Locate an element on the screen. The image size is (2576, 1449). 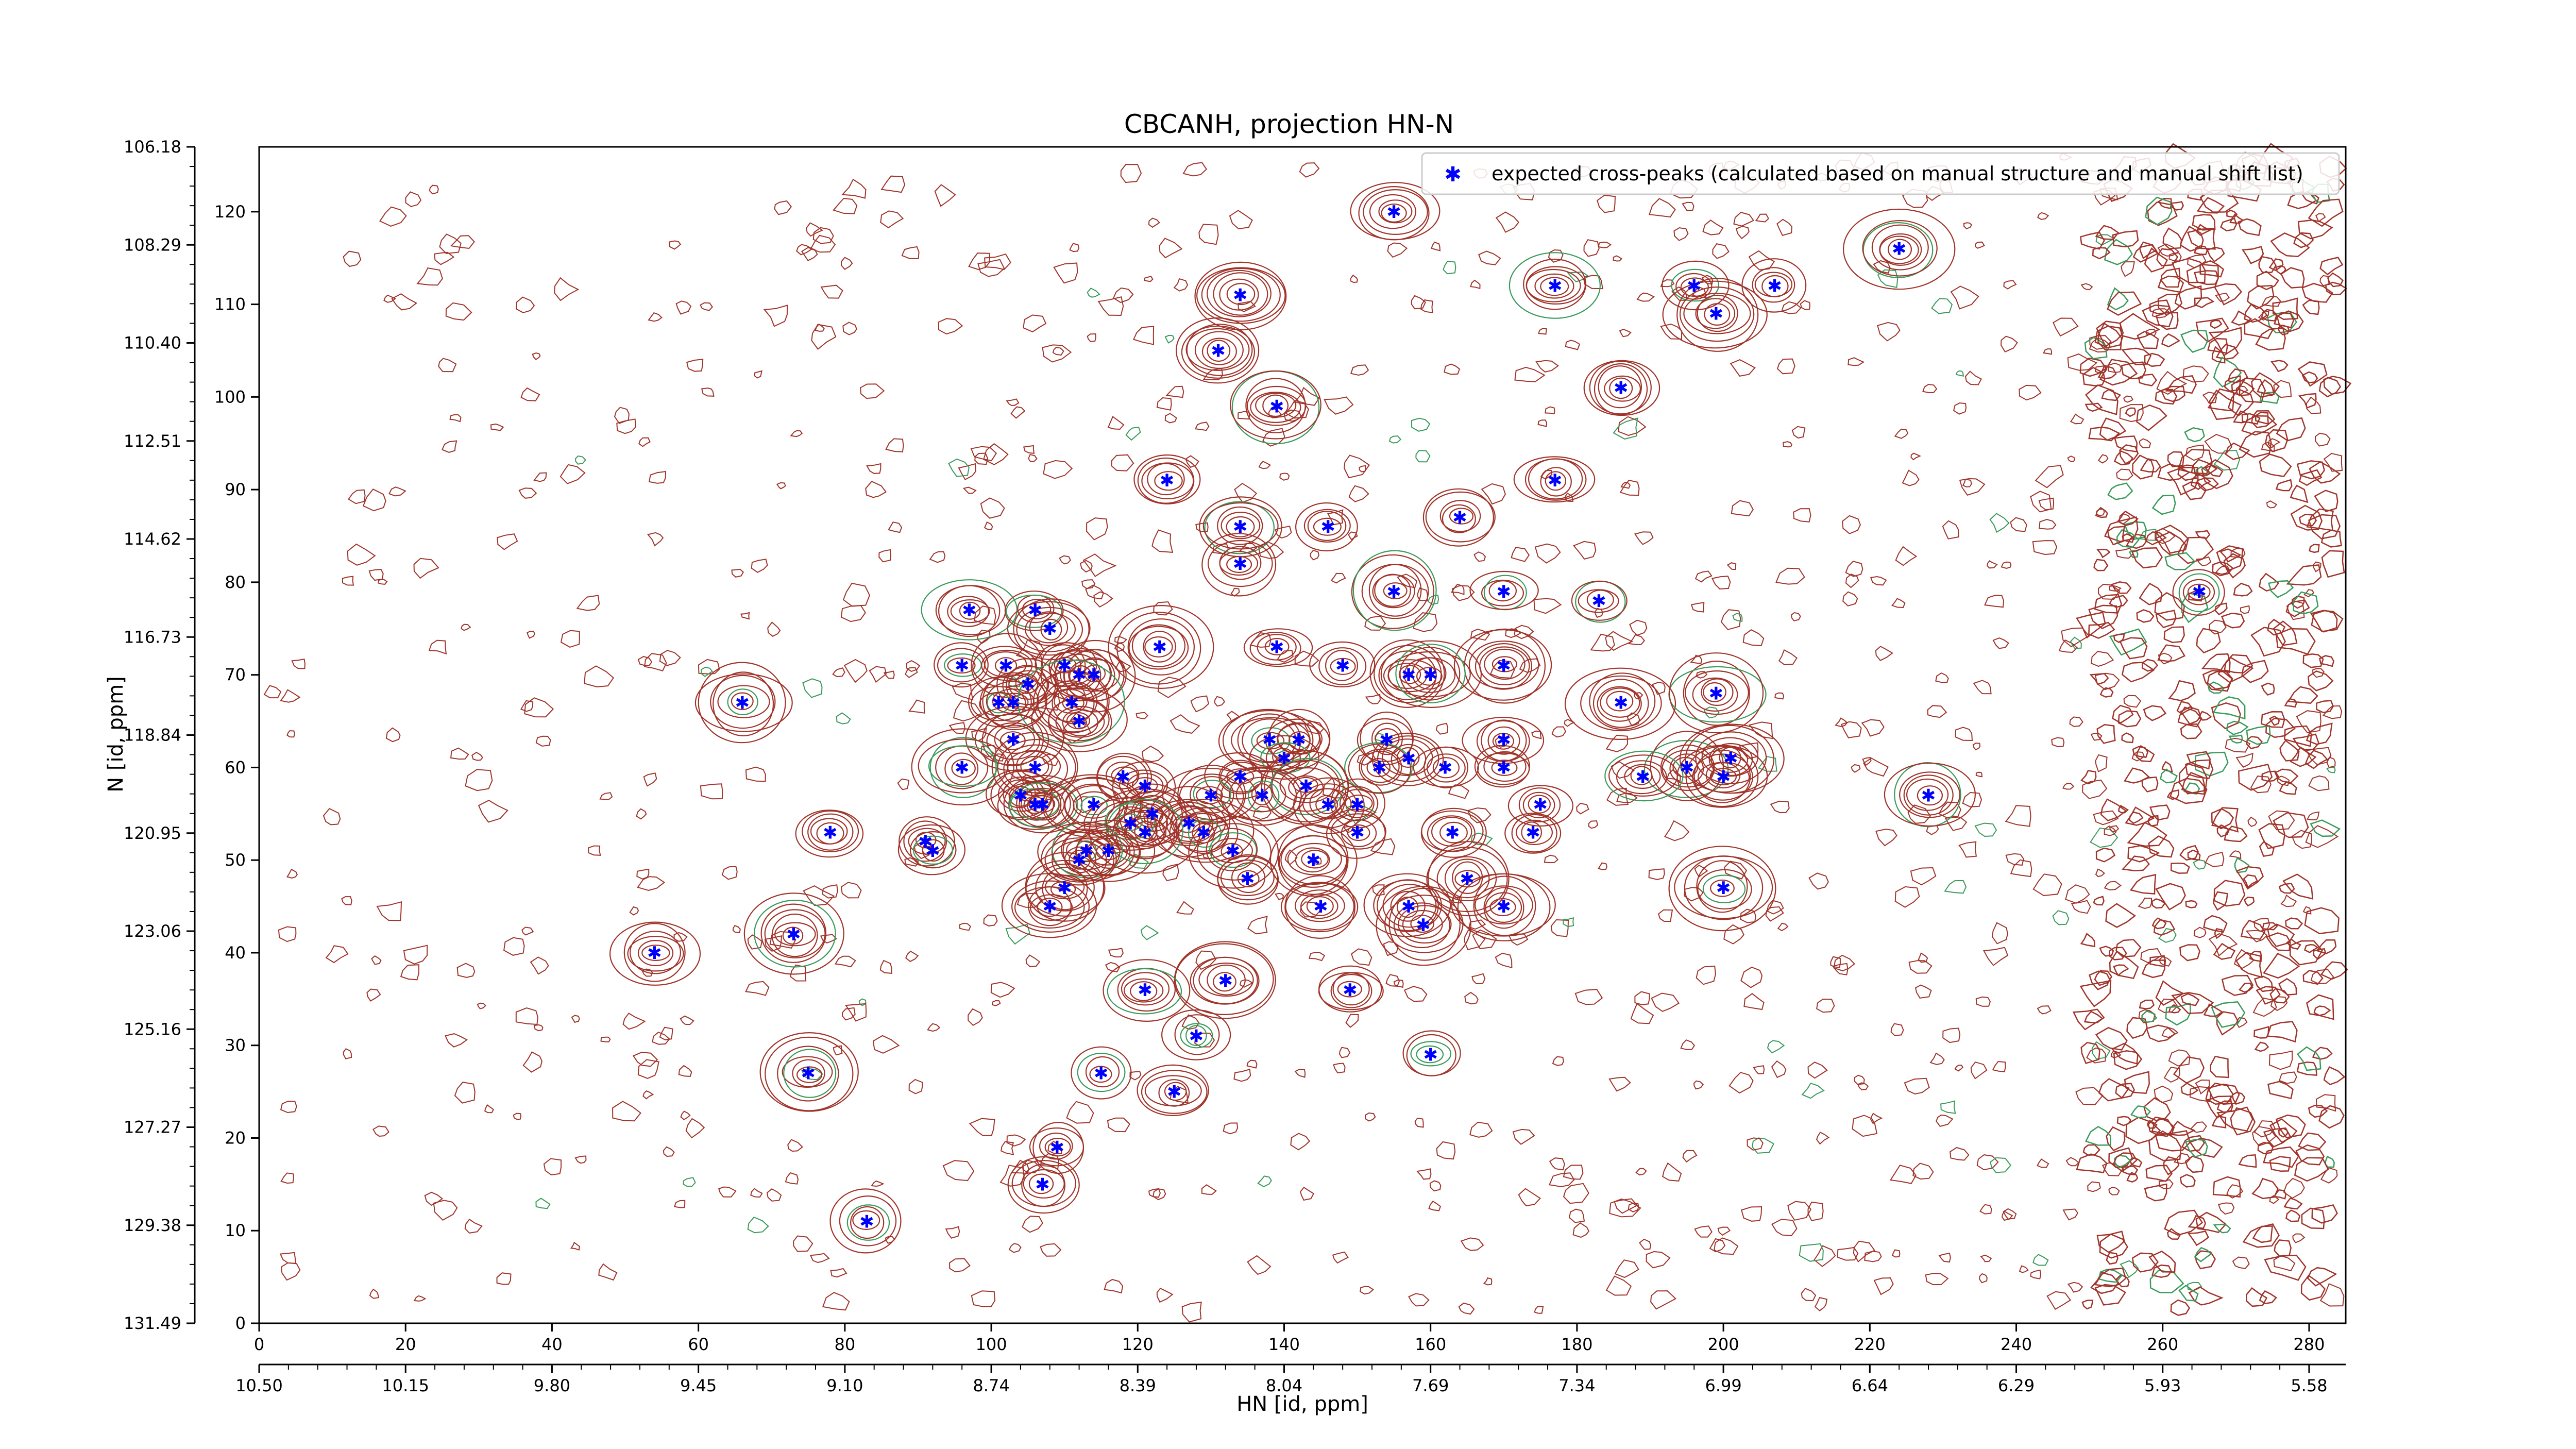
y-axis-label: N [id, ppm] is located at coordinates (116, 734).